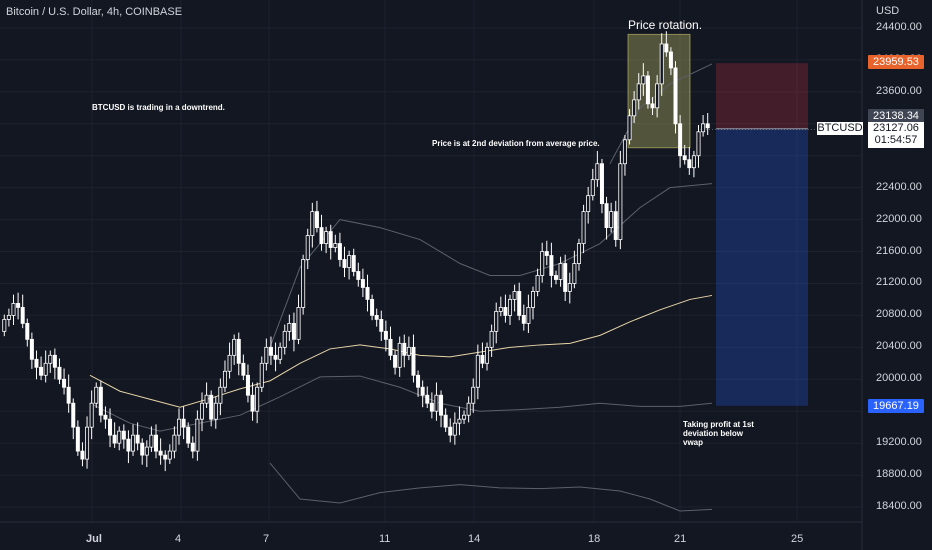 Image resolution: width=932 pixels, height=550 pixels. Describe the element at coordinates (899, 442) in the screenshot. I see `price-tick-label: 19200.00` at that location.